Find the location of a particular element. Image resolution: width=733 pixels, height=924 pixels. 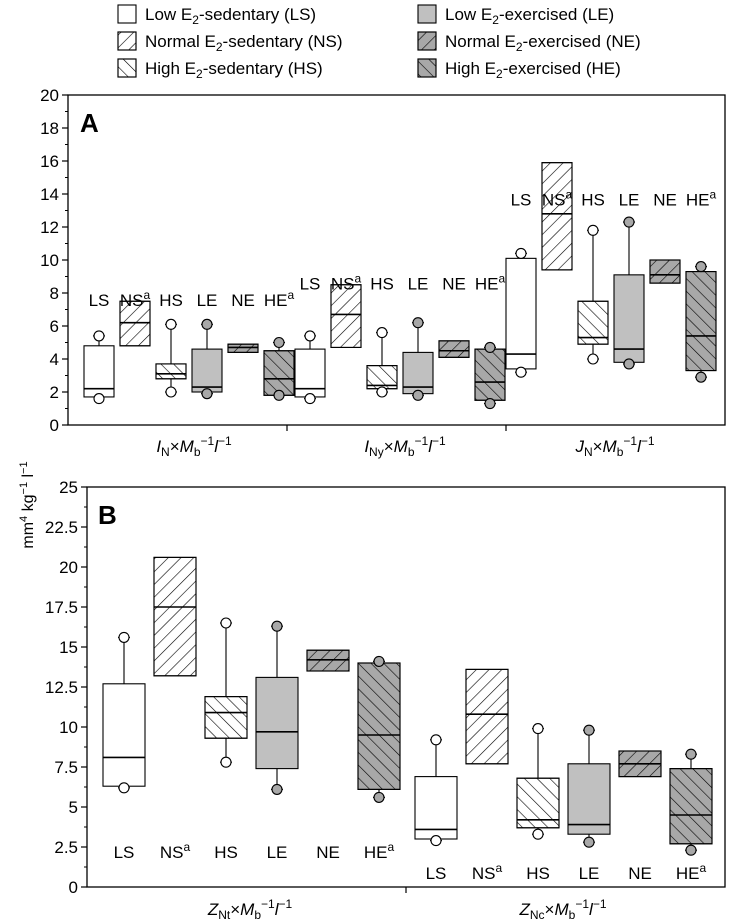

panel-b-ytick-label: 25 is located at coordinates (68, 487).